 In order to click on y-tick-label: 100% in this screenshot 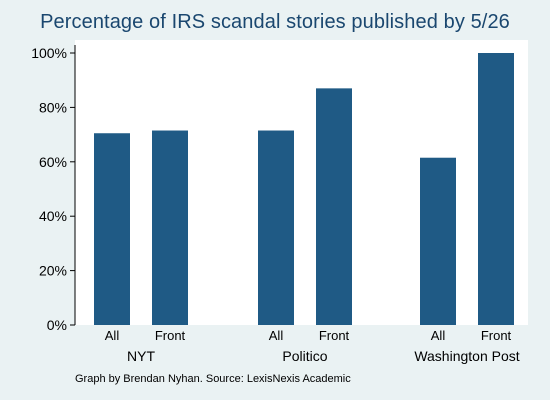, I will do `click(49, 53)`.